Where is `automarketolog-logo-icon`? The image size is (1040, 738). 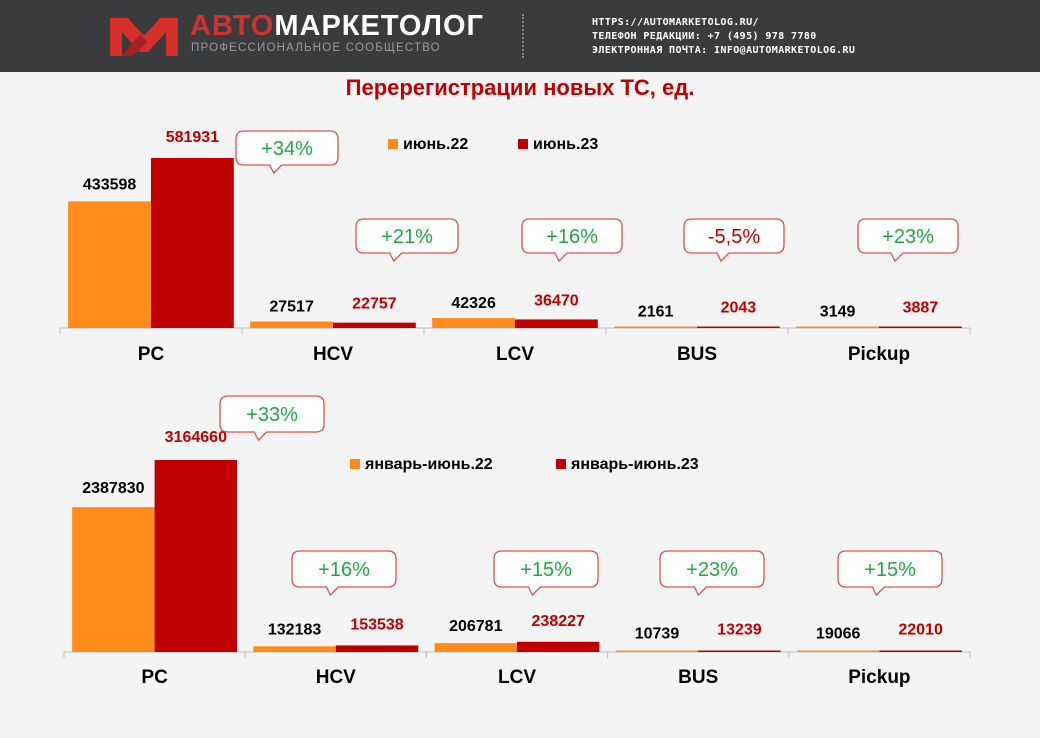
automarketolog-logo-icon is located at coordinates (144, 37).